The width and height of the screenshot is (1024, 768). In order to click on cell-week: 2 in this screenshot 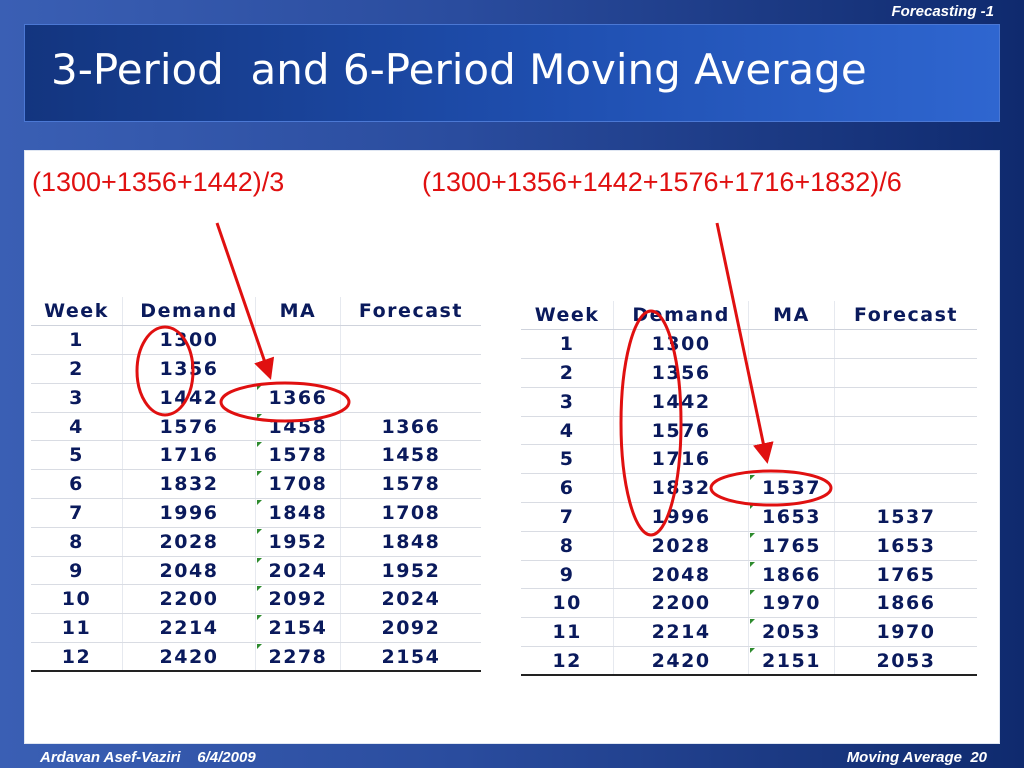, I will do `click(567, 373)`.